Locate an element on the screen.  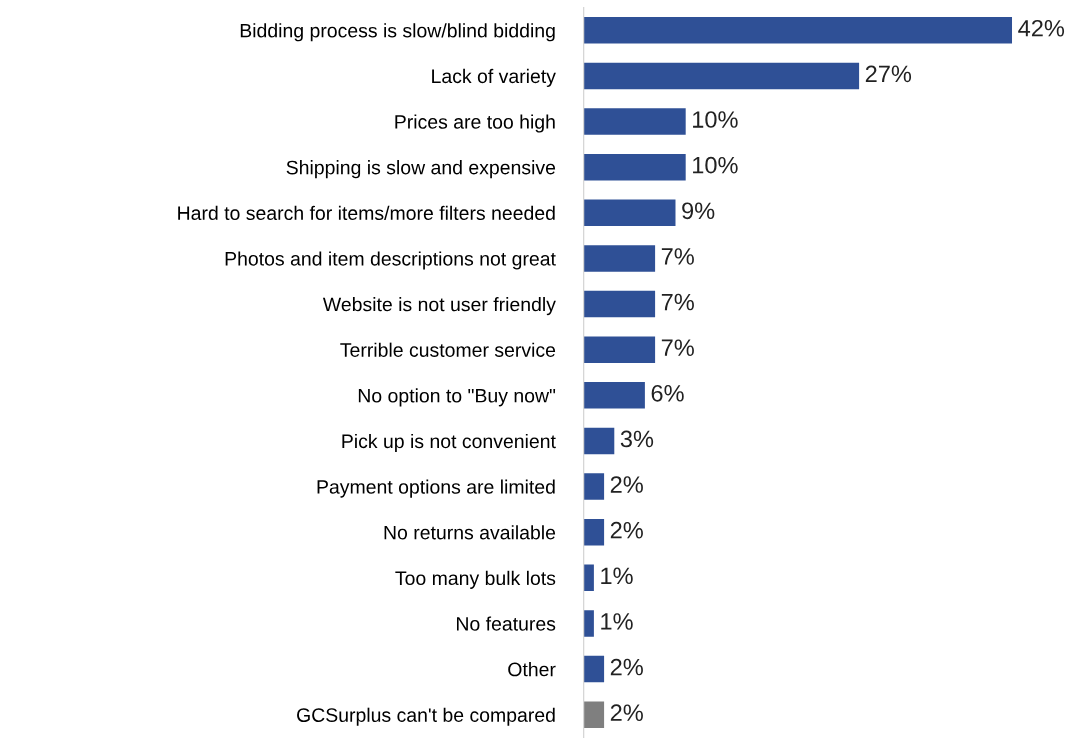
y-tick-label: Other is located at coordinates (532, 669).